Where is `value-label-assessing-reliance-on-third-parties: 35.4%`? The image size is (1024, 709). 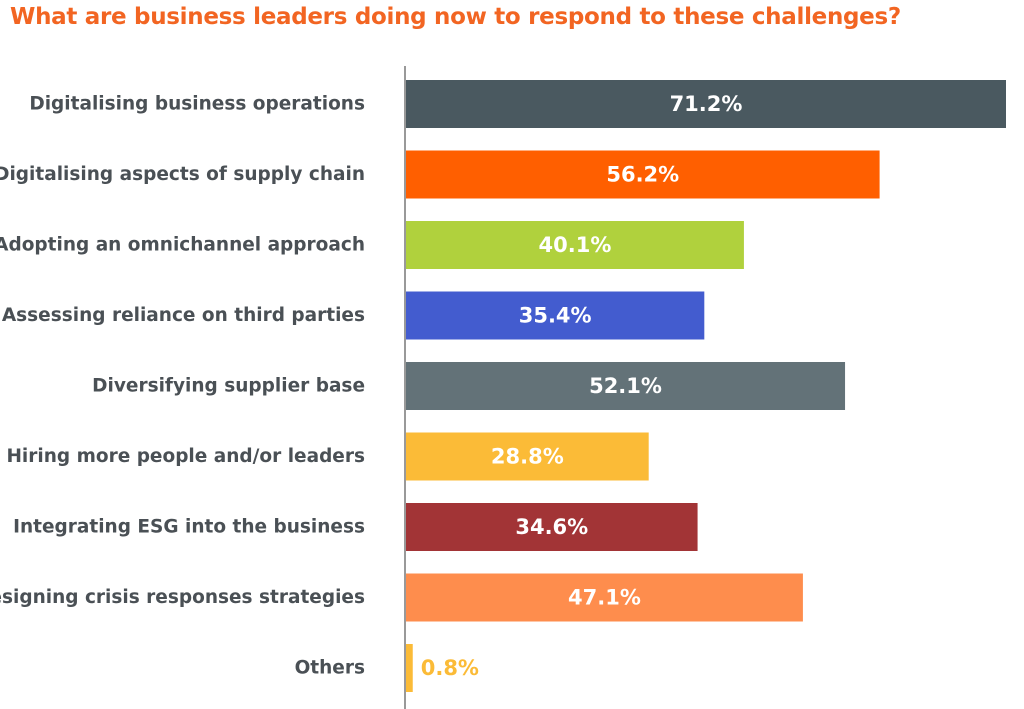 value-label-assessing-reliance-on-third-parties: 35.4% is located at coordinates (555, 316).